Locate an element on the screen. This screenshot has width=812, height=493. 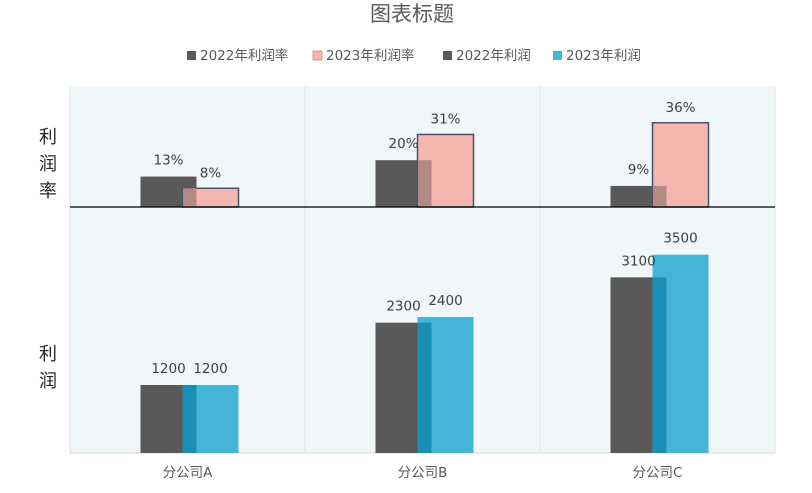
data-label-profit-2022: 3100 is located at coordinates (638, 261).